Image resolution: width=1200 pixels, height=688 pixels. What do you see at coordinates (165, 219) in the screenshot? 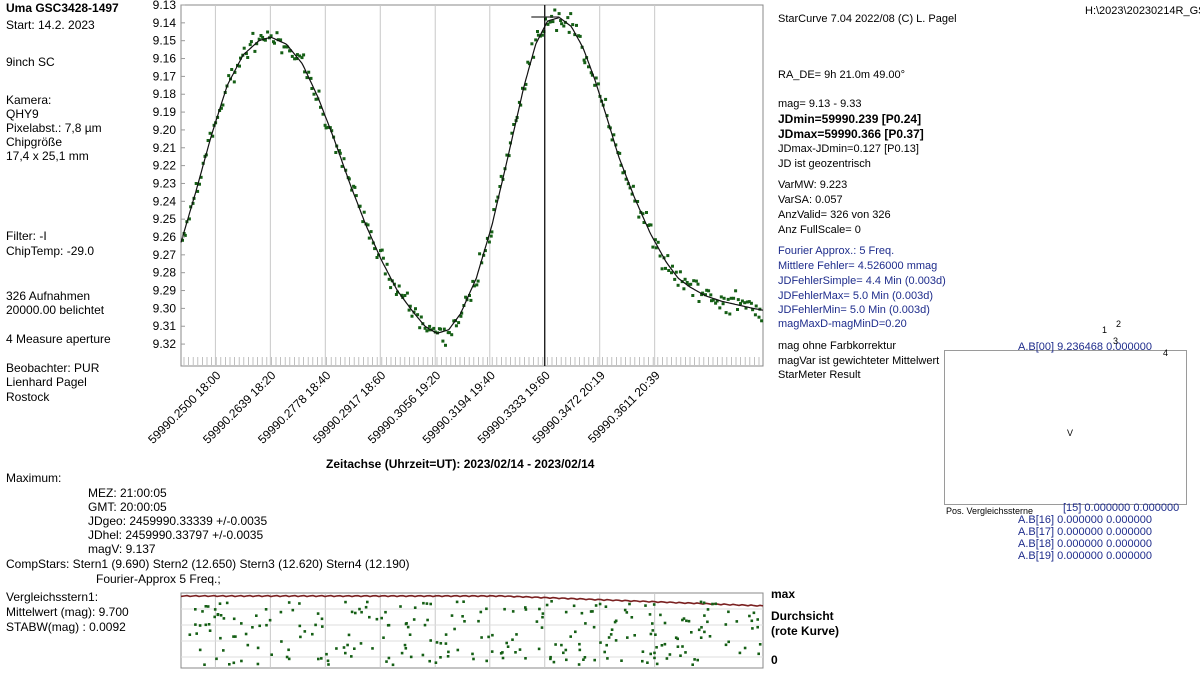
I see `y-tick-label: 9.25` at bounding box center [165, 219].